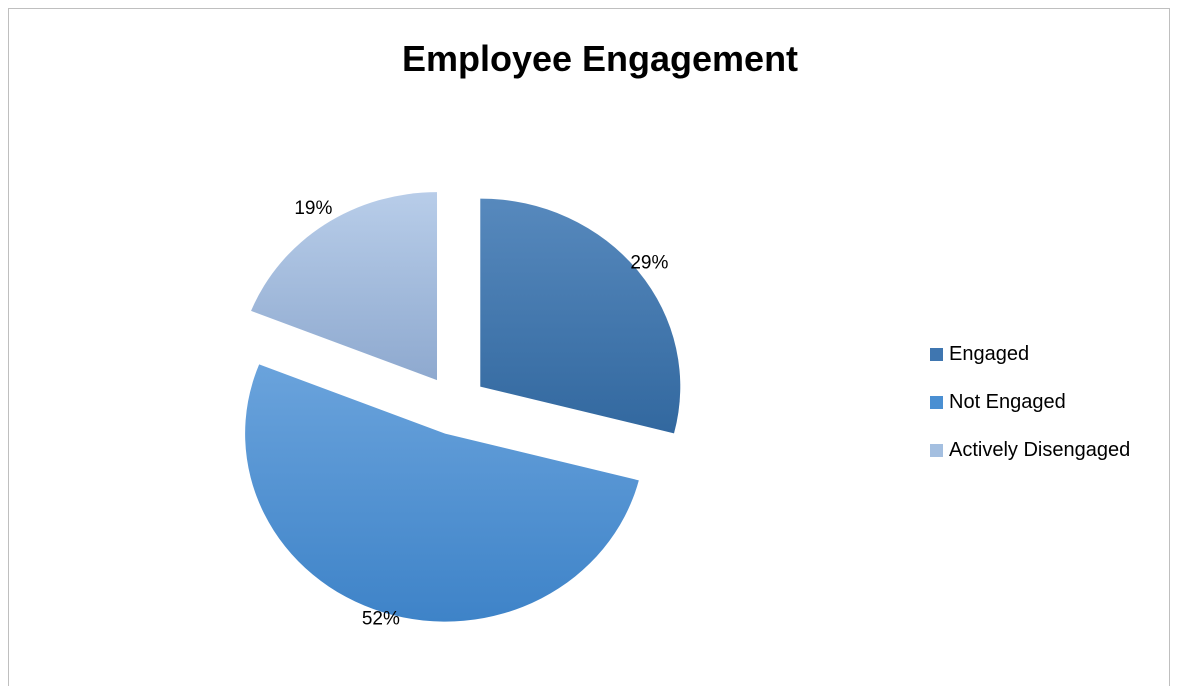 This screenshot has width=1179, height=687. What do you see at coordinates (936, 450) in the screenshot?
I see `legend-swatch-actively-disengaged` at bounding box center [936, 450].